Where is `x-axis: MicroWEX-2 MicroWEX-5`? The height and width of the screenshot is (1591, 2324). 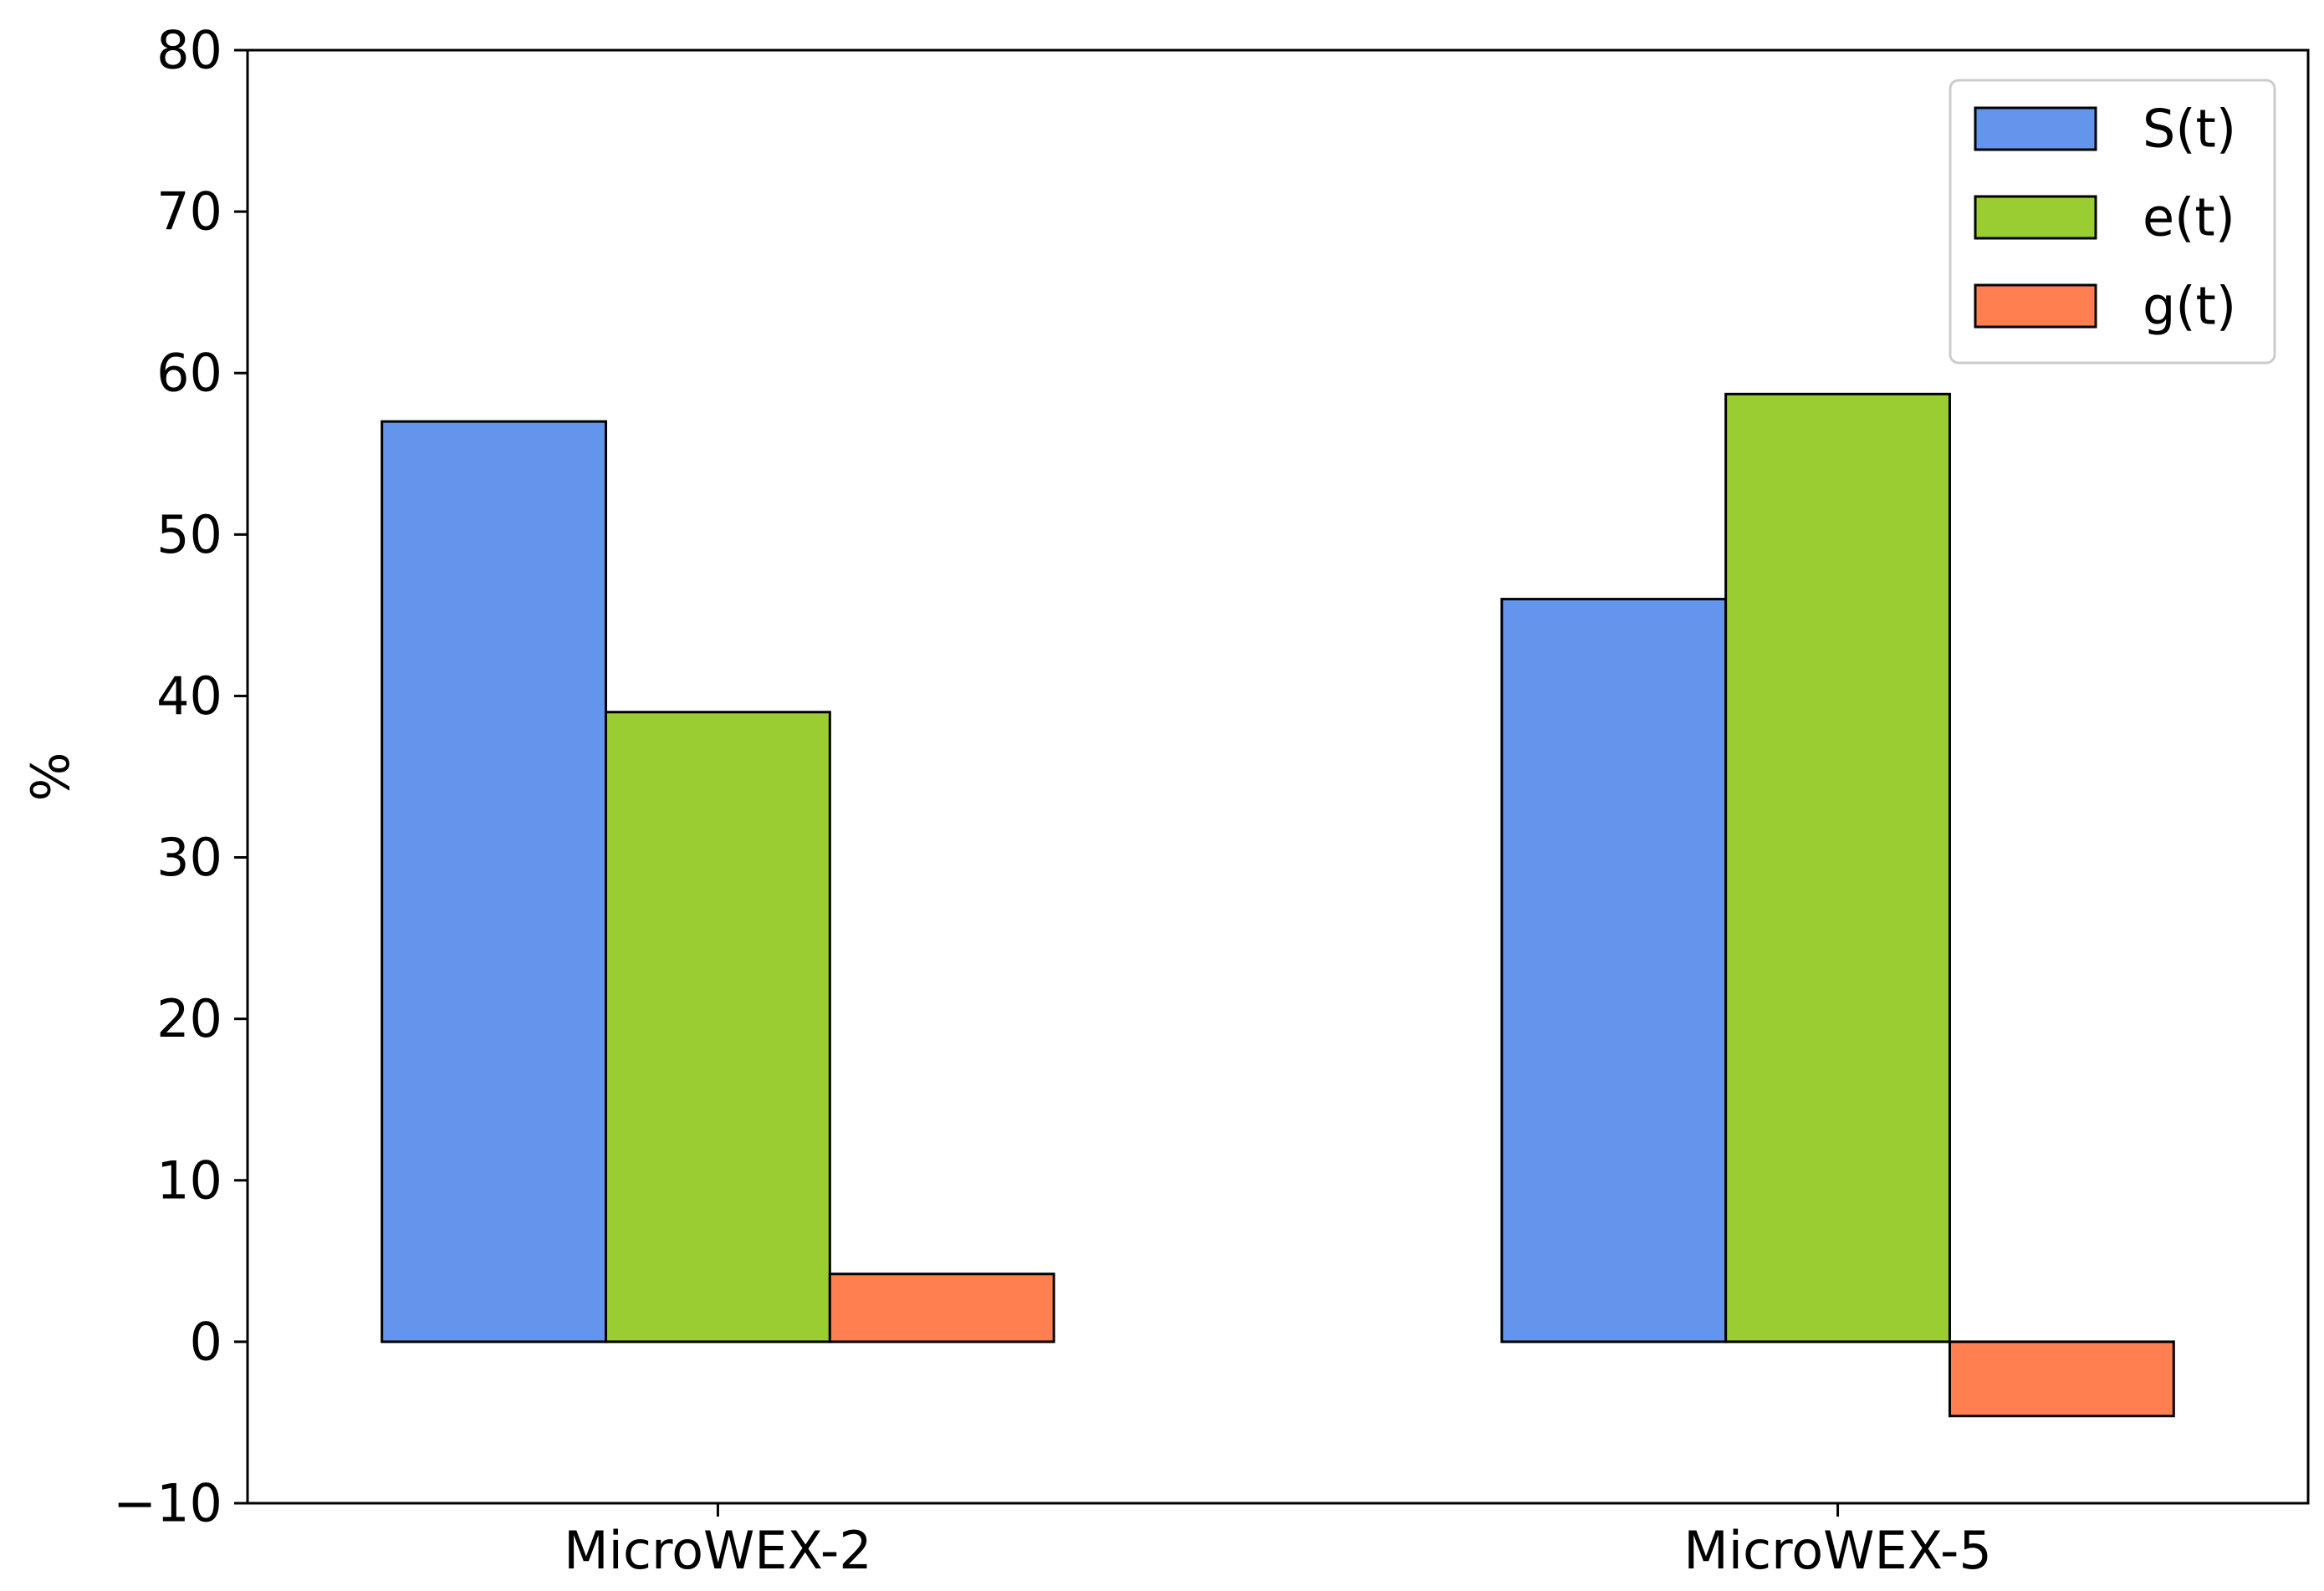
x-axis: MicroWEX-2 MicroWEX-5 is located at coordinates (1278, 1542).